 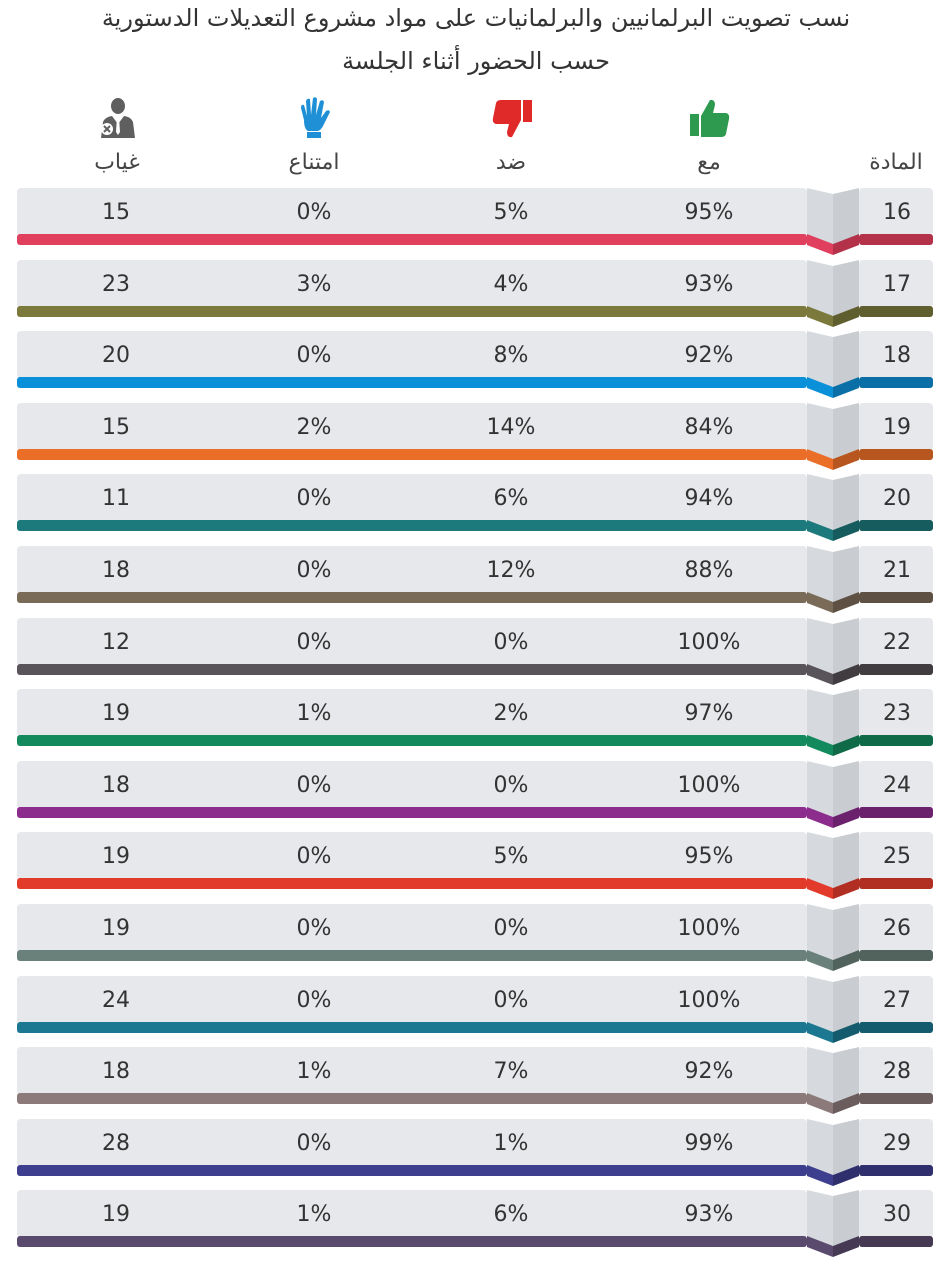 I want to click on raised-hand-icon, so click(x=315, y=117).